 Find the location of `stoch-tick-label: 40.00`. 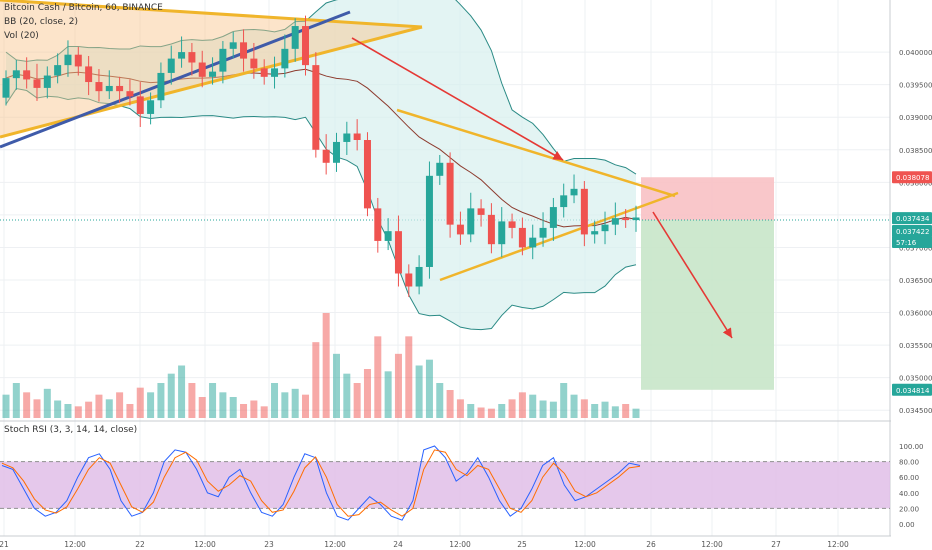

stoch-tick-label: 40.00 is located at coordinates (909, 494).